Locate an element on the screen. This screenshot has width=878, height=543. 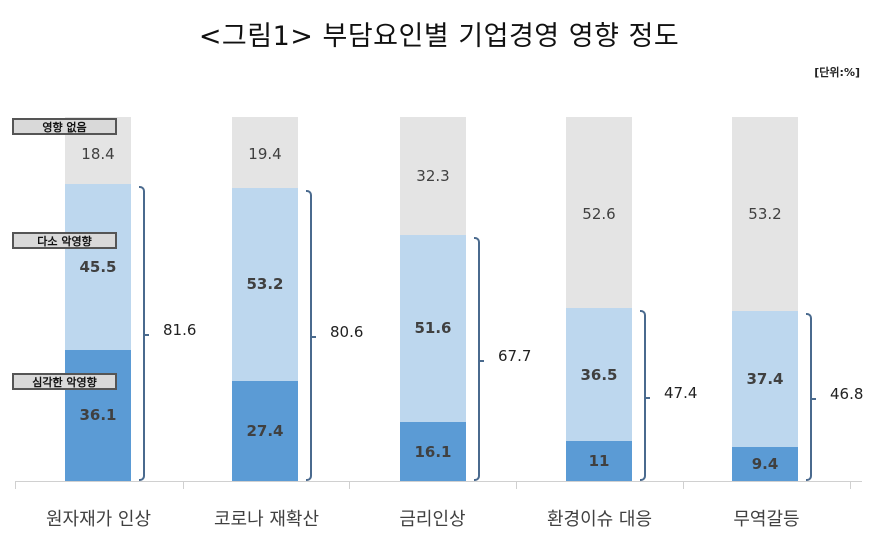
segment-severe-negative: 36.1 is located at coordinates (98, 415).